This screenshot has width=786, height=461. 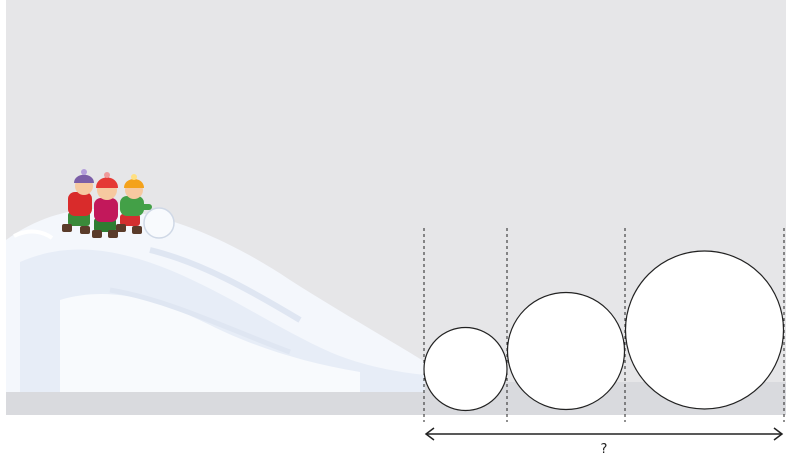 What do you see at coordinates (78, 201) in the screenshot?
I see `child-1-illustration` at bounding box center [78, 201].